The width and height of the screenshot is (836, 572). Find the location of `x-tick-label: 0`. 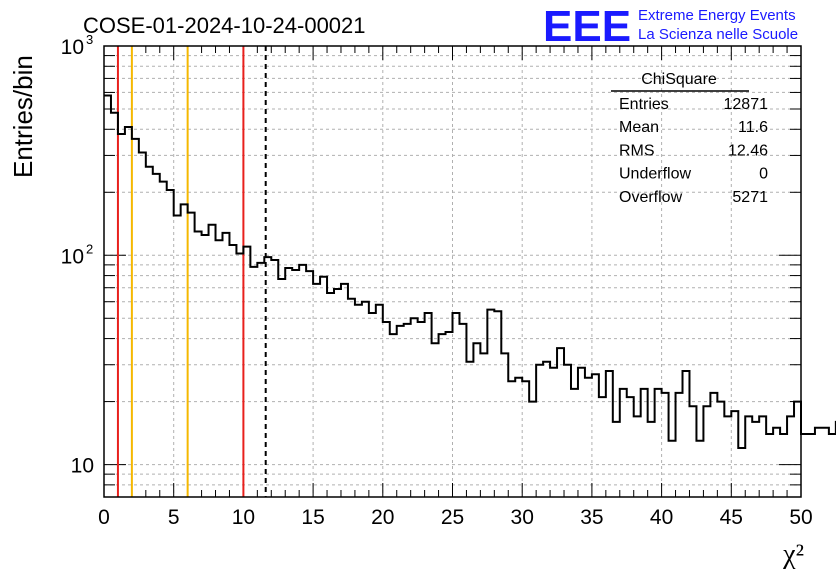

x-tick-label: 0 is located at coordinates (104, 517).